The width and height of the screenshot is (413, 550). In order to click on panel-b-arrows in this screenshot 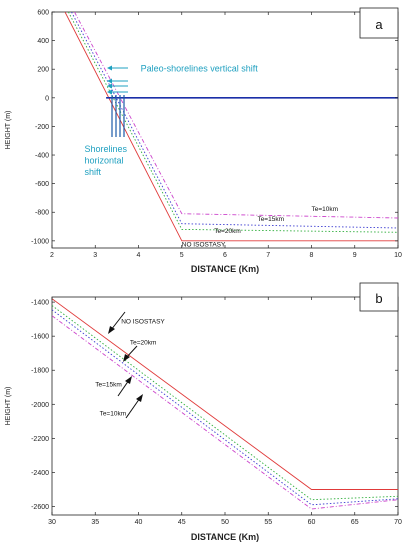, I will do `click(125, 365)`.